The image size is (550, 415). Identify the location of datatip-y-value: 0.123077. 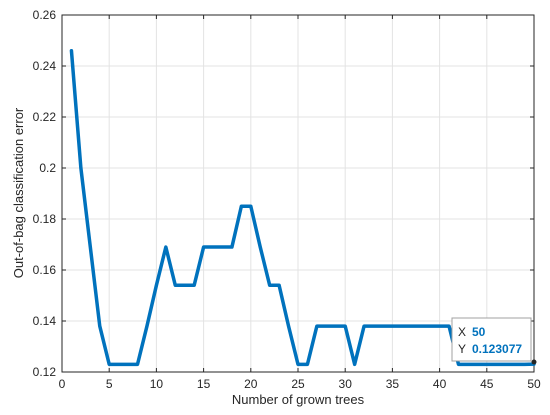
(497, 349).